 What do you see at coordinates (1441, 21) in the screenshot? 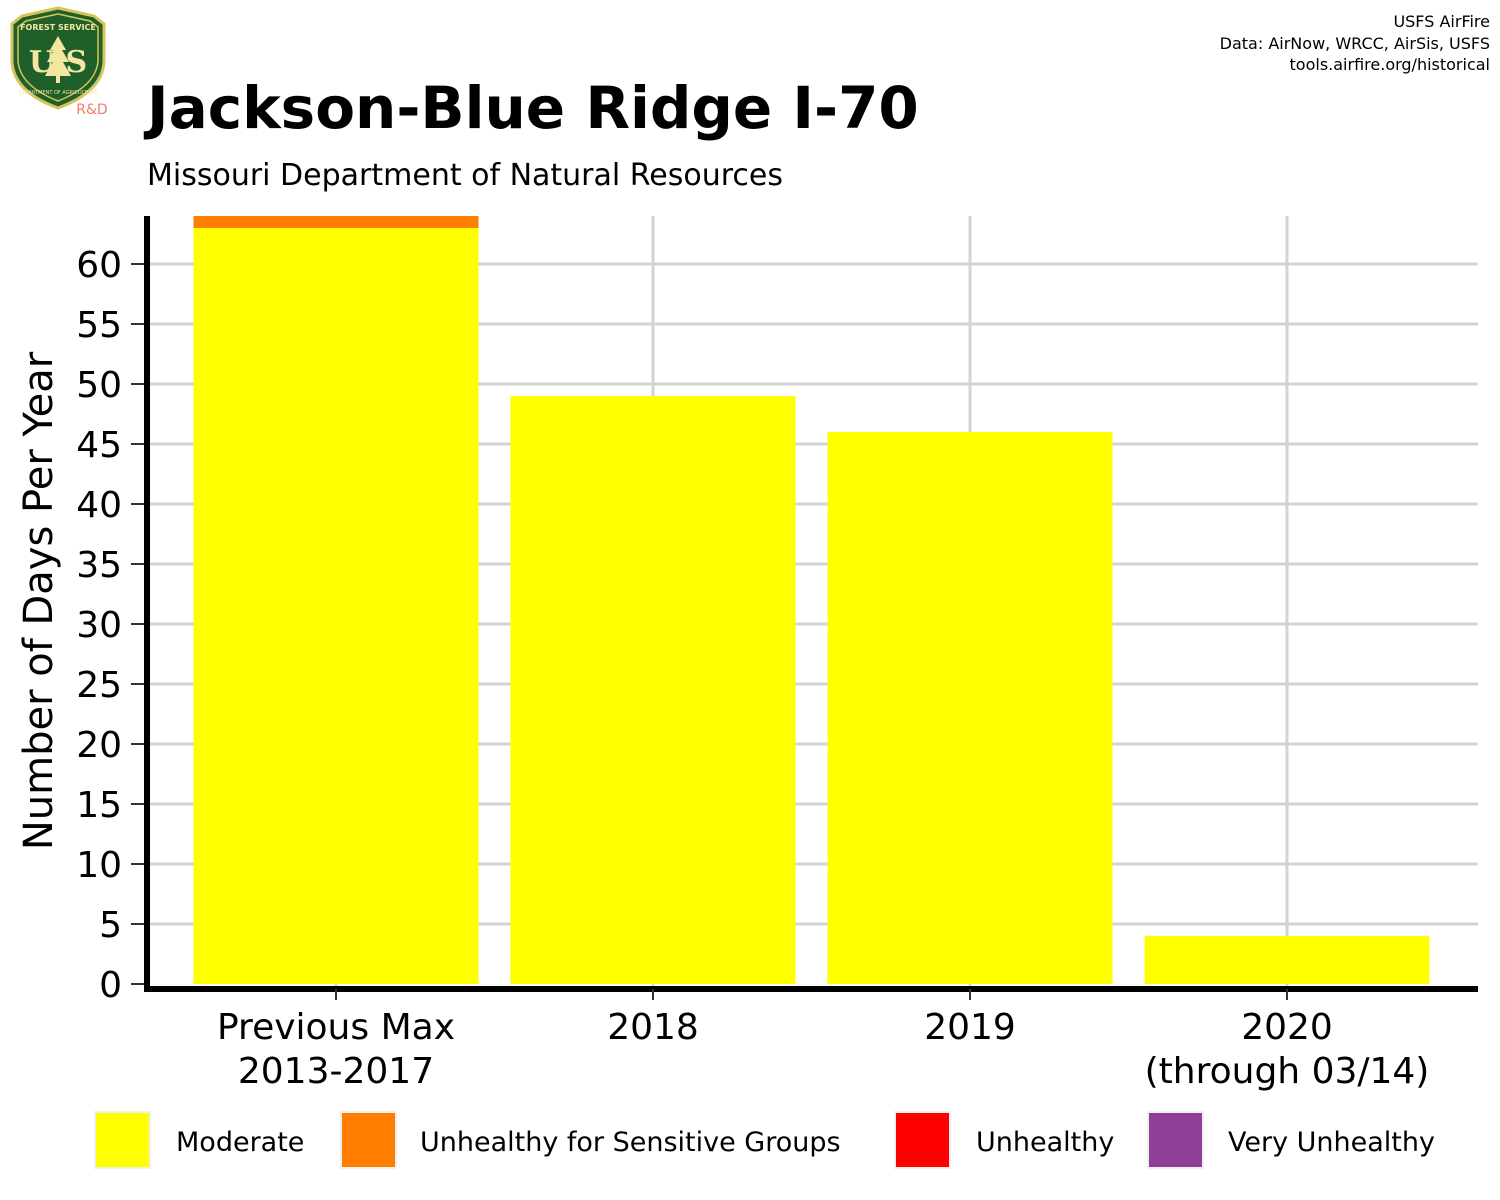
I see `credit-line-1: USFS AirFire` at bounding box center [1441, 21].